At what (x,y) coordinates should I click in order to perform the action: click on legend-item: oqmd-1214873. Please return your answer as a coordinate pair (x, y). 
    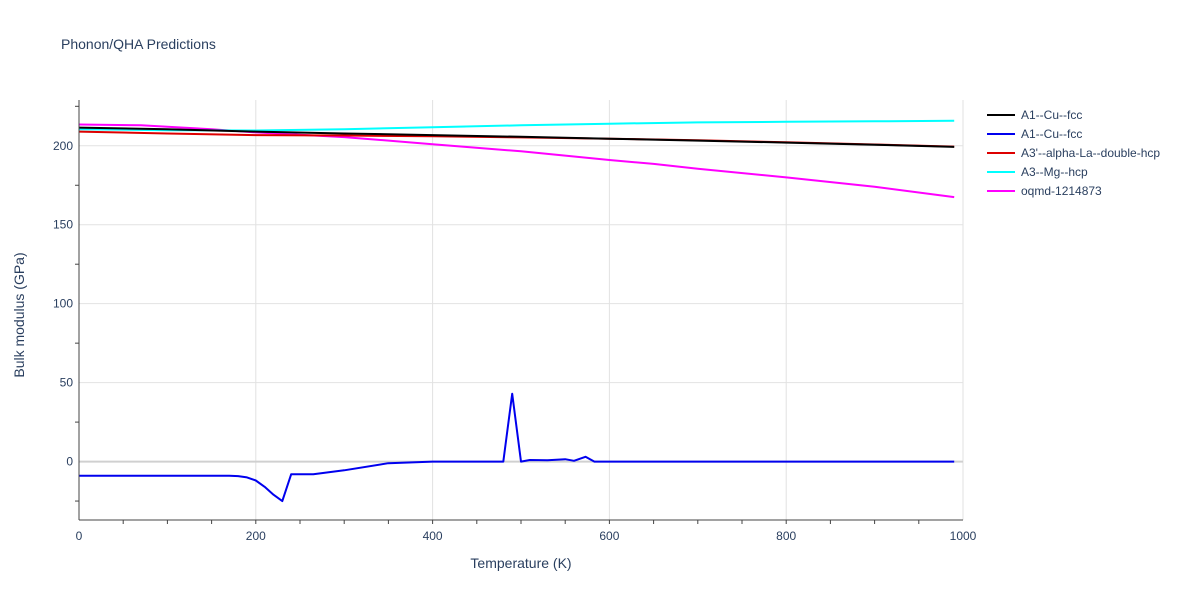
    Looking at the image, I should click on (1044, 191).